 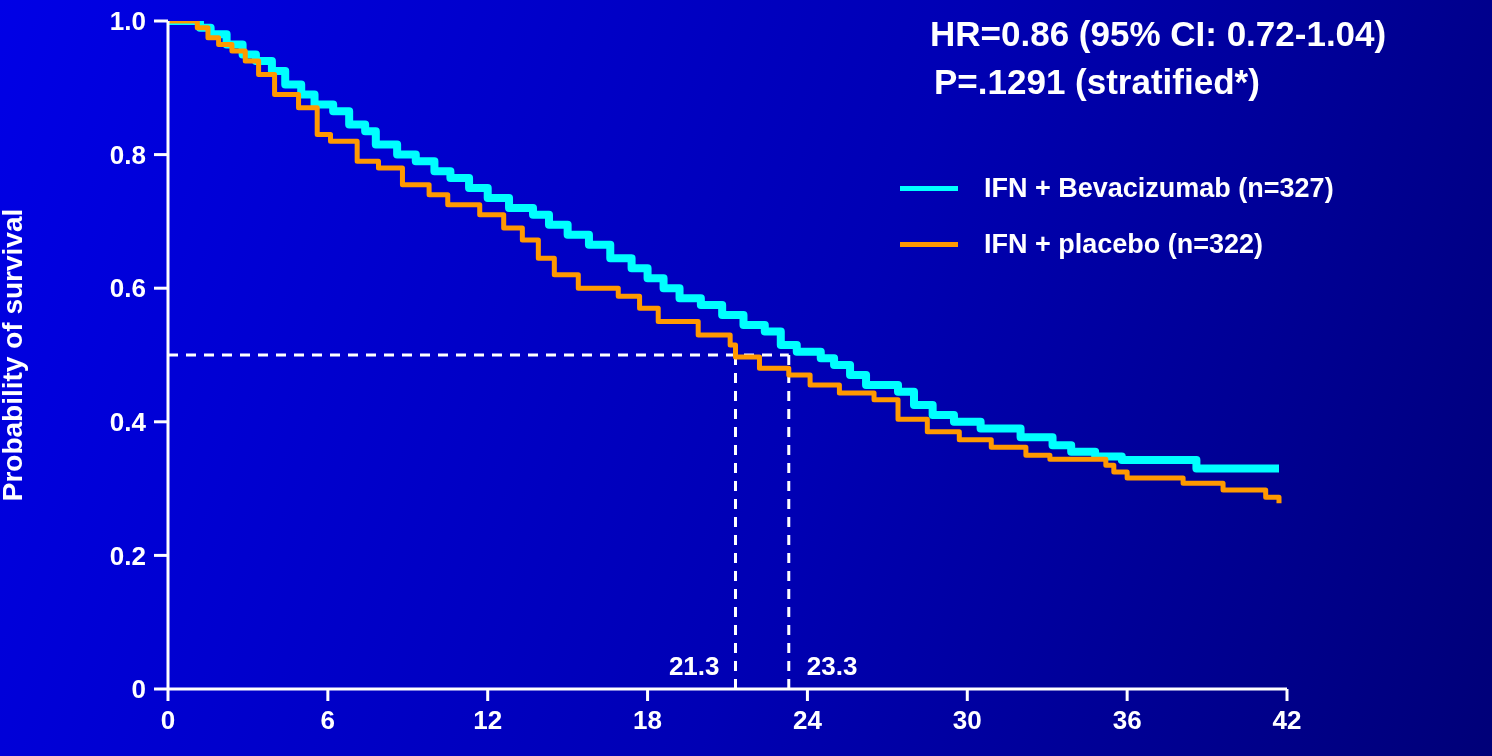 I want to click on x-tick-label: 18, so click(x=648, y=720).